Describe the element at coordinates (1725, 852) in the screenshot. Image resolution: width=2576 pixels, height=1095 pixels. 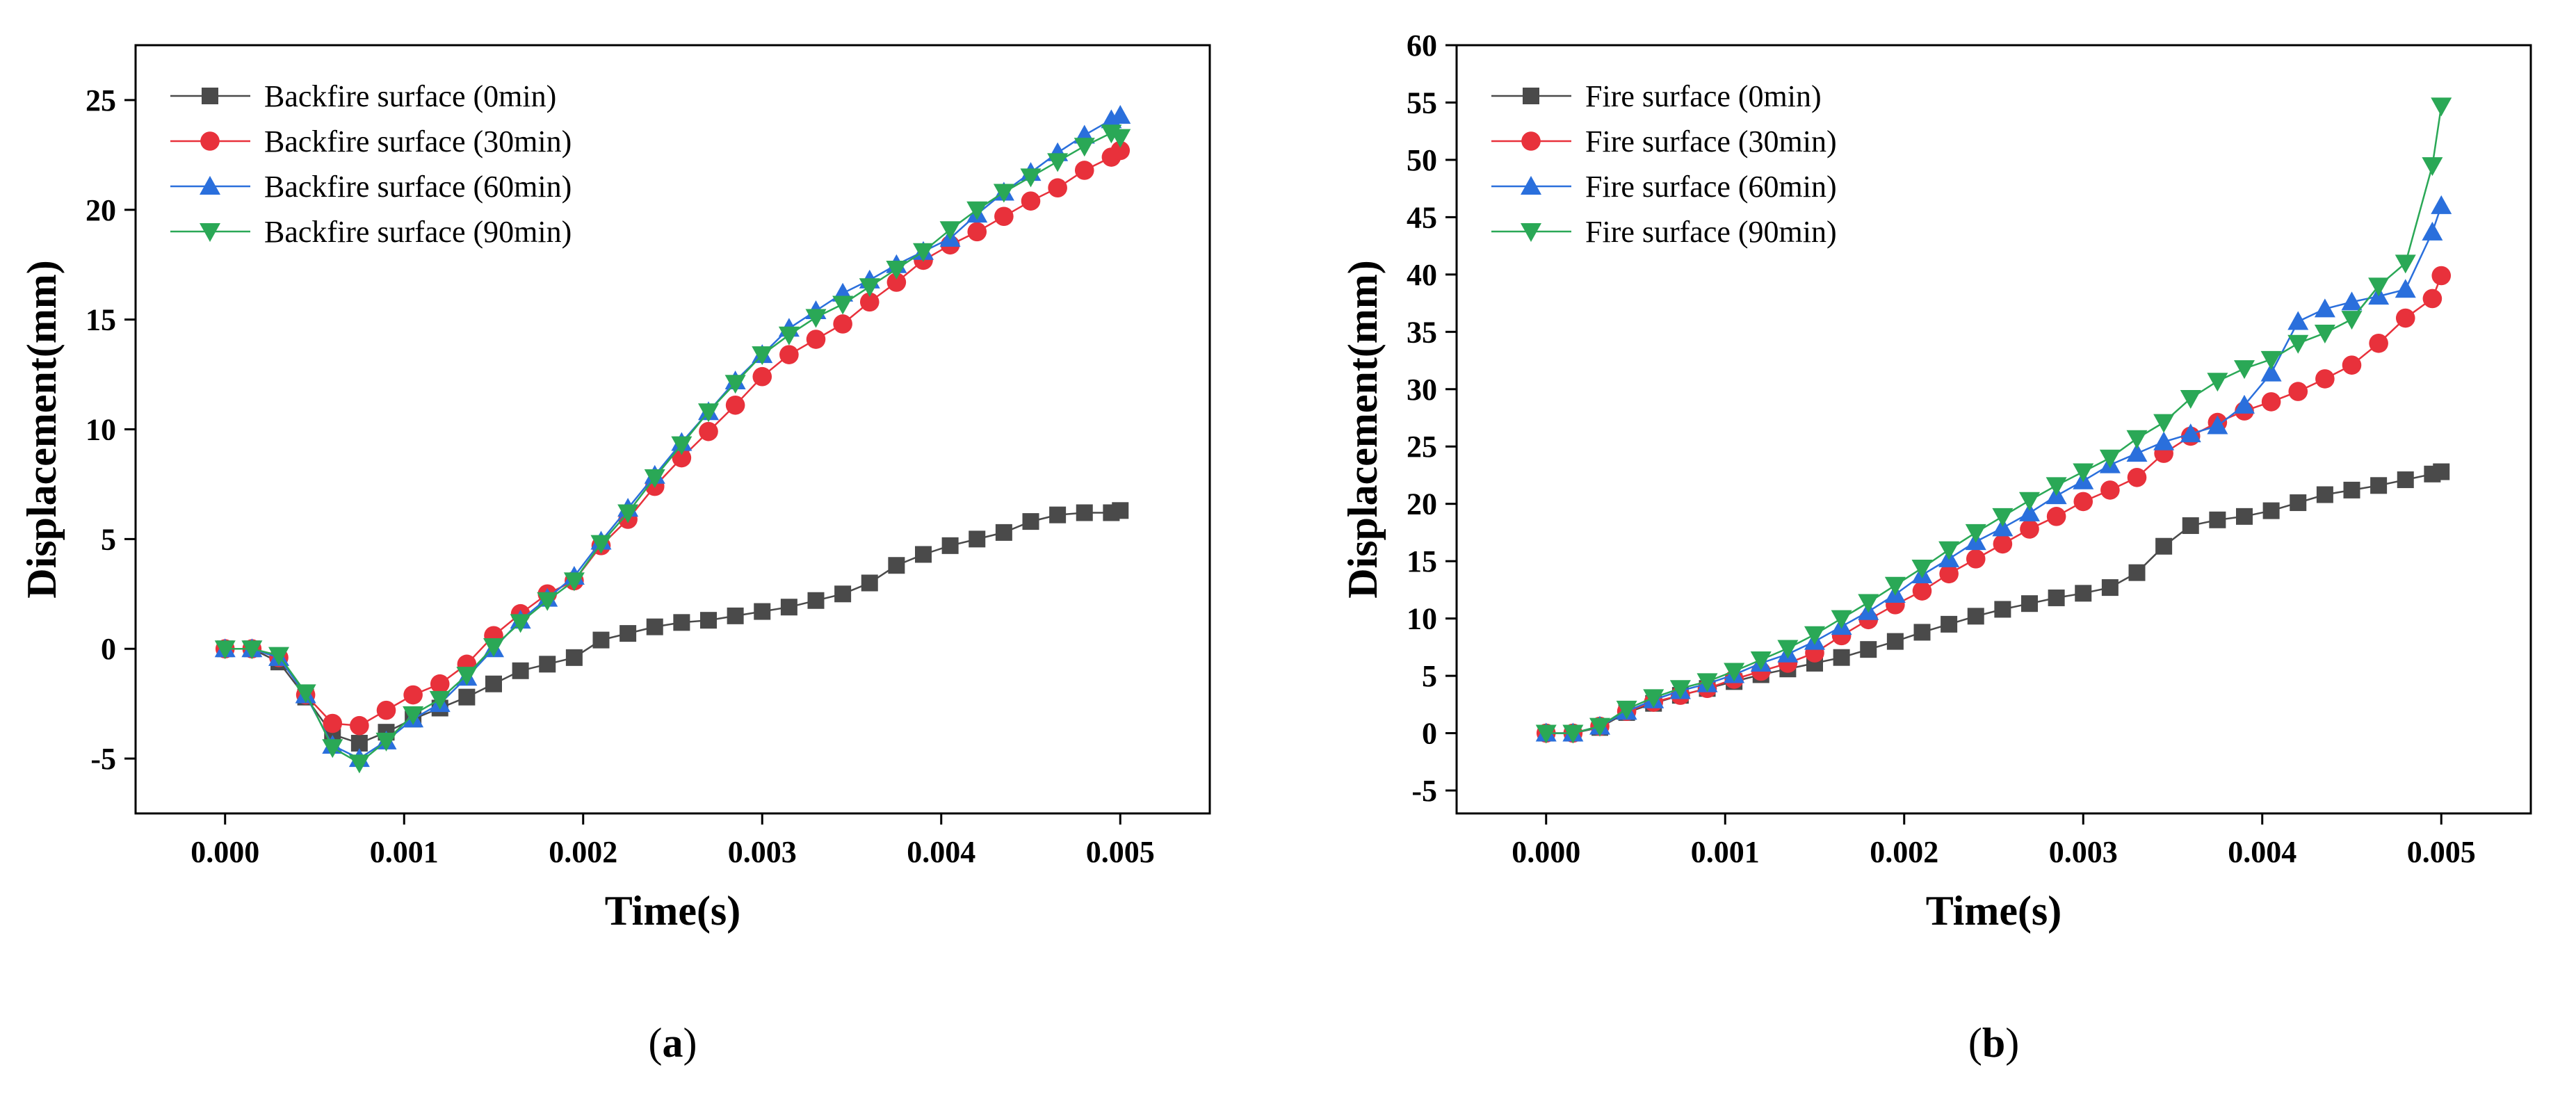
I see `panel-b-x-tick-label: 0.001` at that location.